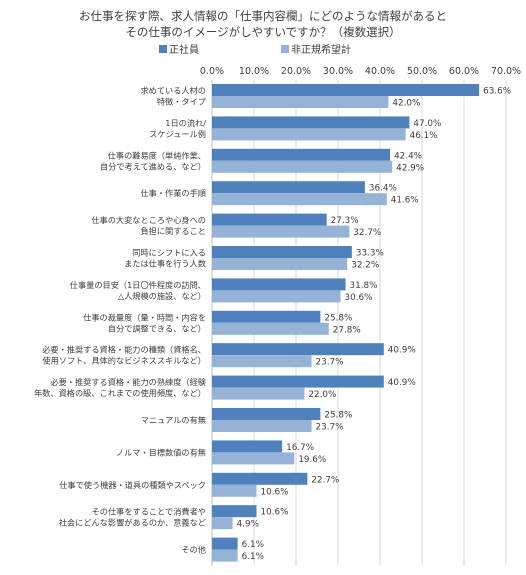 The image size is (526, 575). I want to click on x-tick-label: 40.0%, so click(380, 71).